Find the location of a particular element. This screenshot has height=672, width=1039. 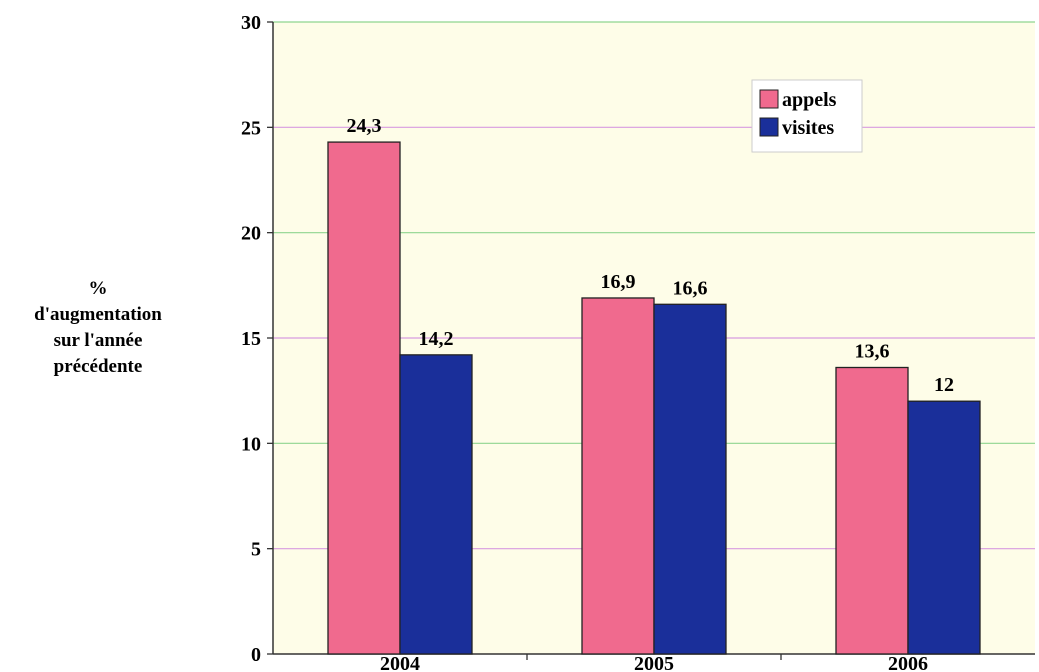

y-axis-label-line: sur l'année is located at coordinates (98, 340).